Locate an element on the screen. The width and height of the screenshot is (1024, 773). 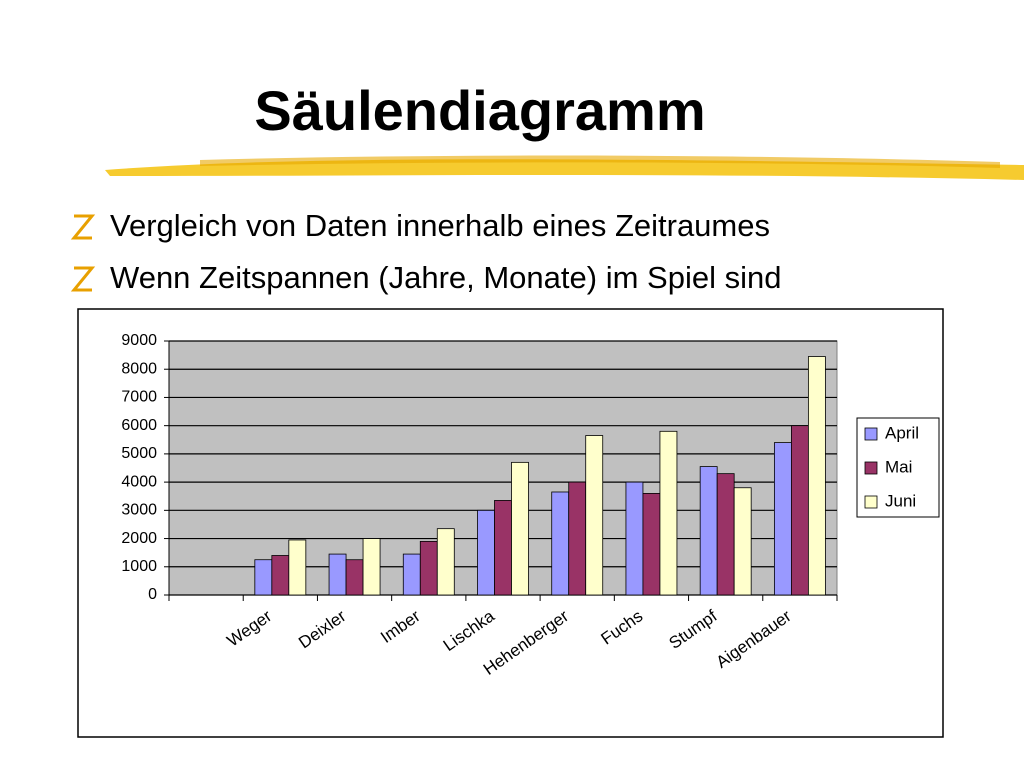
y-tick-label: 4000 is located at coordinates (139, 481).